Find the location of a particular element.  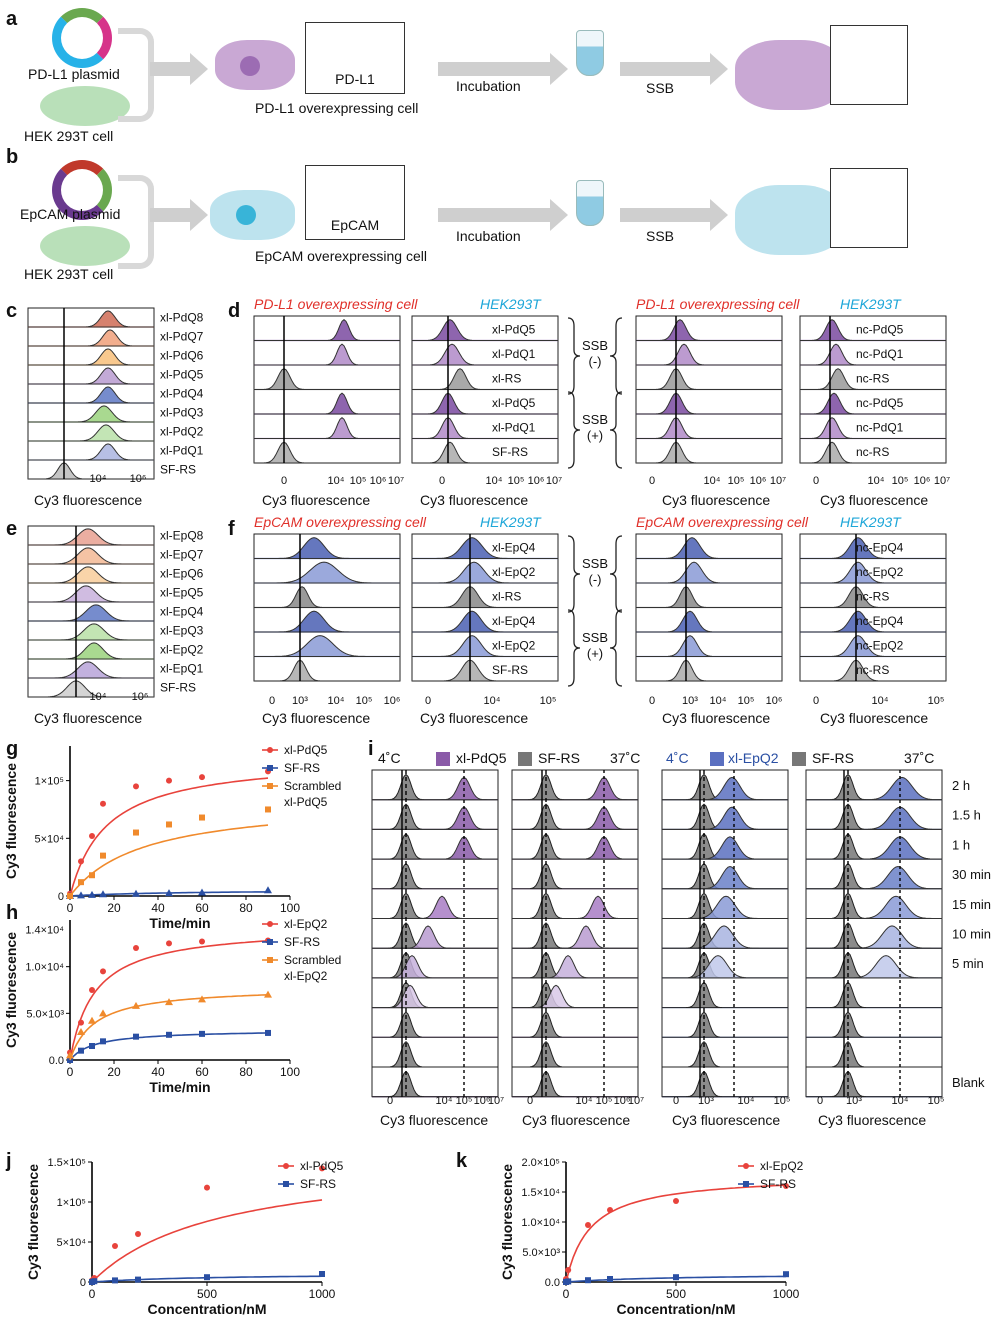

x-axis-label: Concentration/nM is located at coordinates (207, 1309).